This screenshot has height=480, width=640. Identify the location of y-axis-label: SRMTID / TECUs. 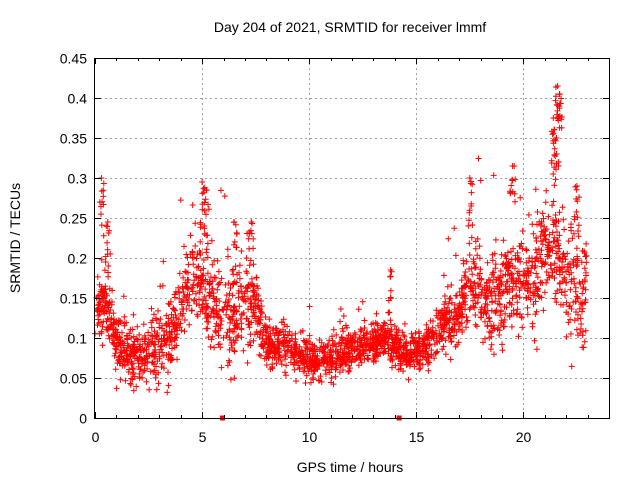
(15, 238).